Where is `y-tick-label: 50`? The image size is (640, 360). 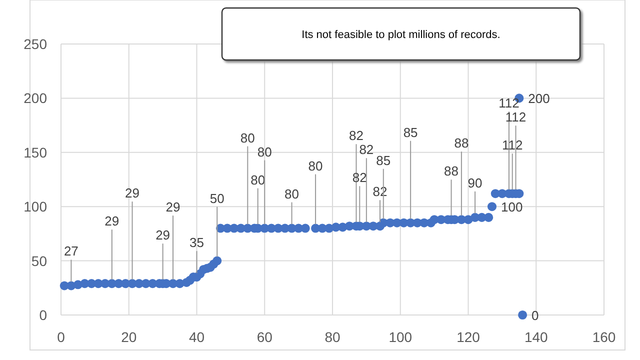
y-tick-label: 50 is located at coordinates (39, 260).